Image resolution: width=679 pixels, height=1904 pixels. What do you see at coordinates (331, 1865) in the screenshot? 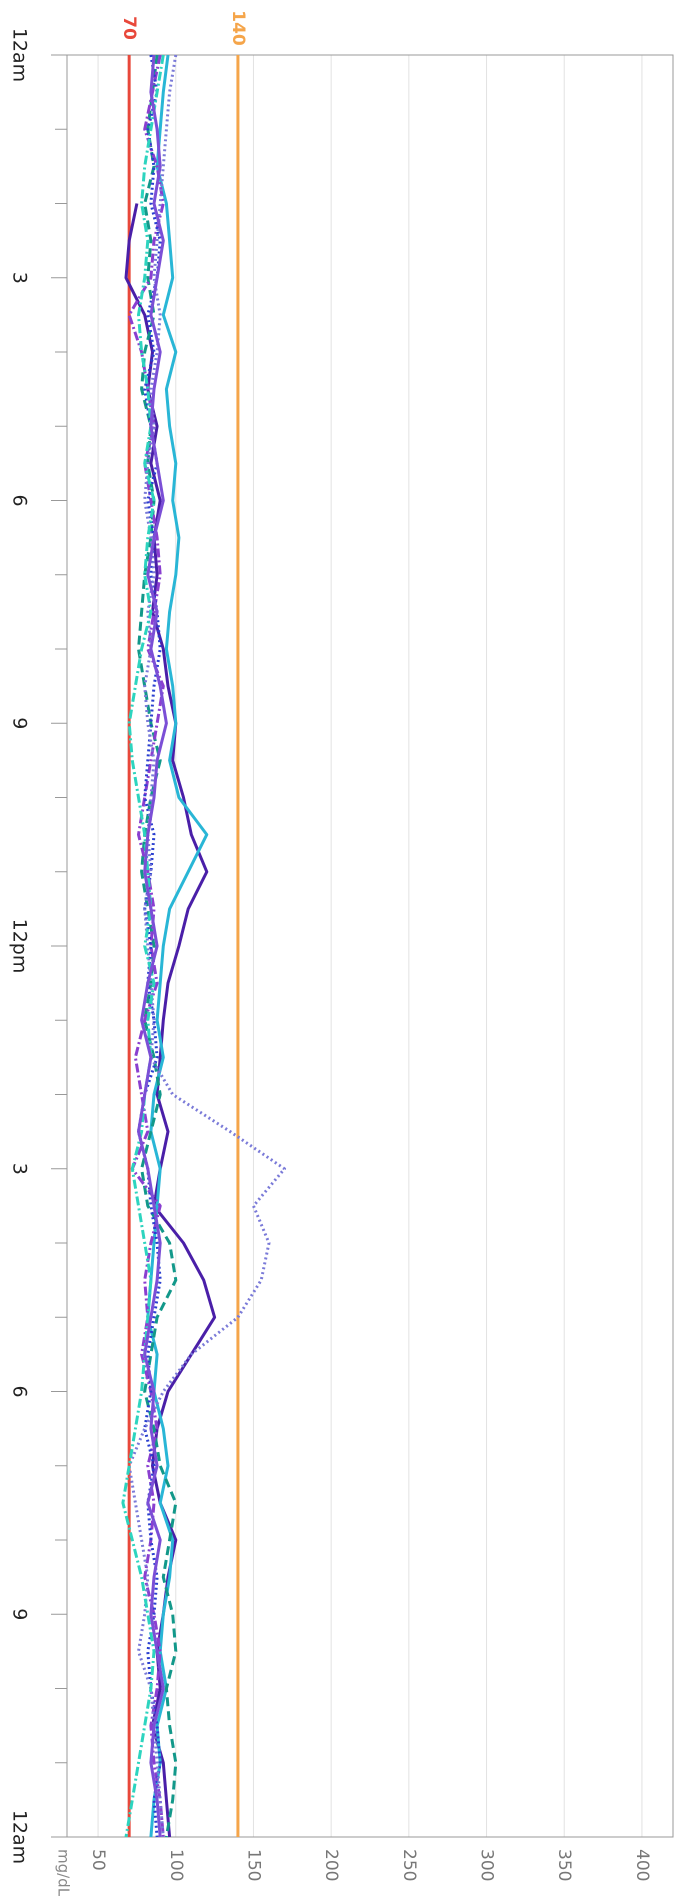
I see `y-tick-label: 200` at bounding box center [331, 1865].